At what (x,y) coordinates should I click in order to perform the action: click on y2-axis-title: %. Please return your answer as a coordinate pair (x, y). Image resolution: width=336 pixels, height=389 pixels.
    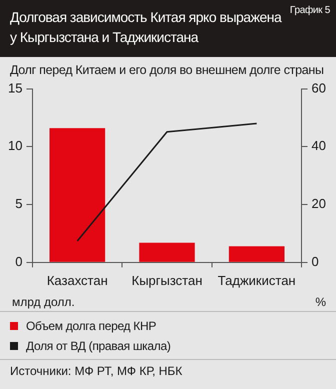
    Looking at the image, I should click on (320, 303).